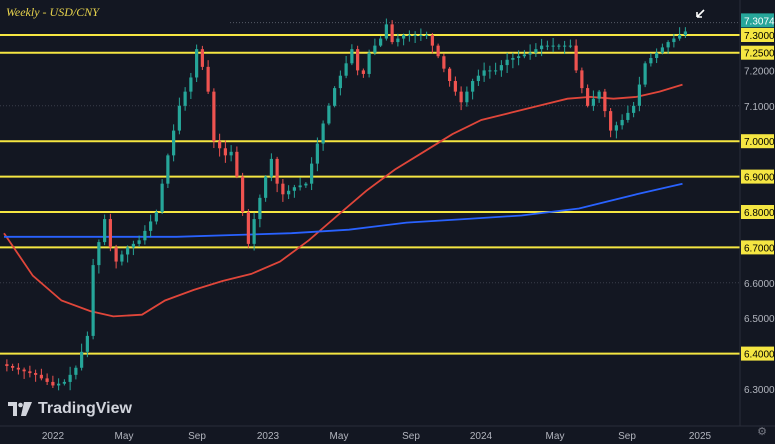  I want to click on price-tick-label: 6.3000, so click(759, 390).